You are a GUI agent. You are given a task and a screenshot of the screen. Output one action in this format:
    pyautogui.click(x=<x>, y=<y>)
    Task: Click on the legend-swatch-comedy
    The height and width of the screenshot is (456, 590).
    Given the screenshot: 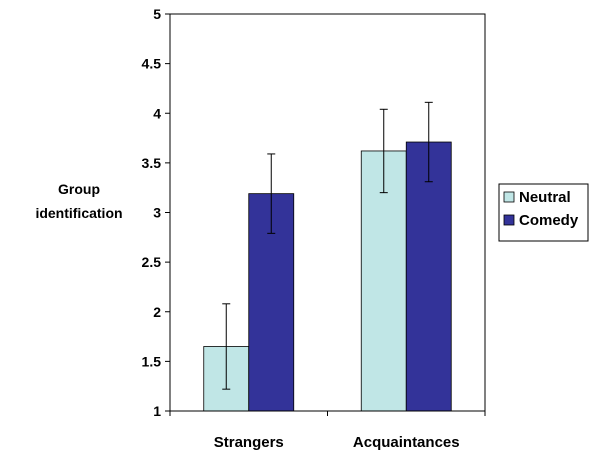 What is the action you would take?
    pyautogui.click(x=509, y=220)
    